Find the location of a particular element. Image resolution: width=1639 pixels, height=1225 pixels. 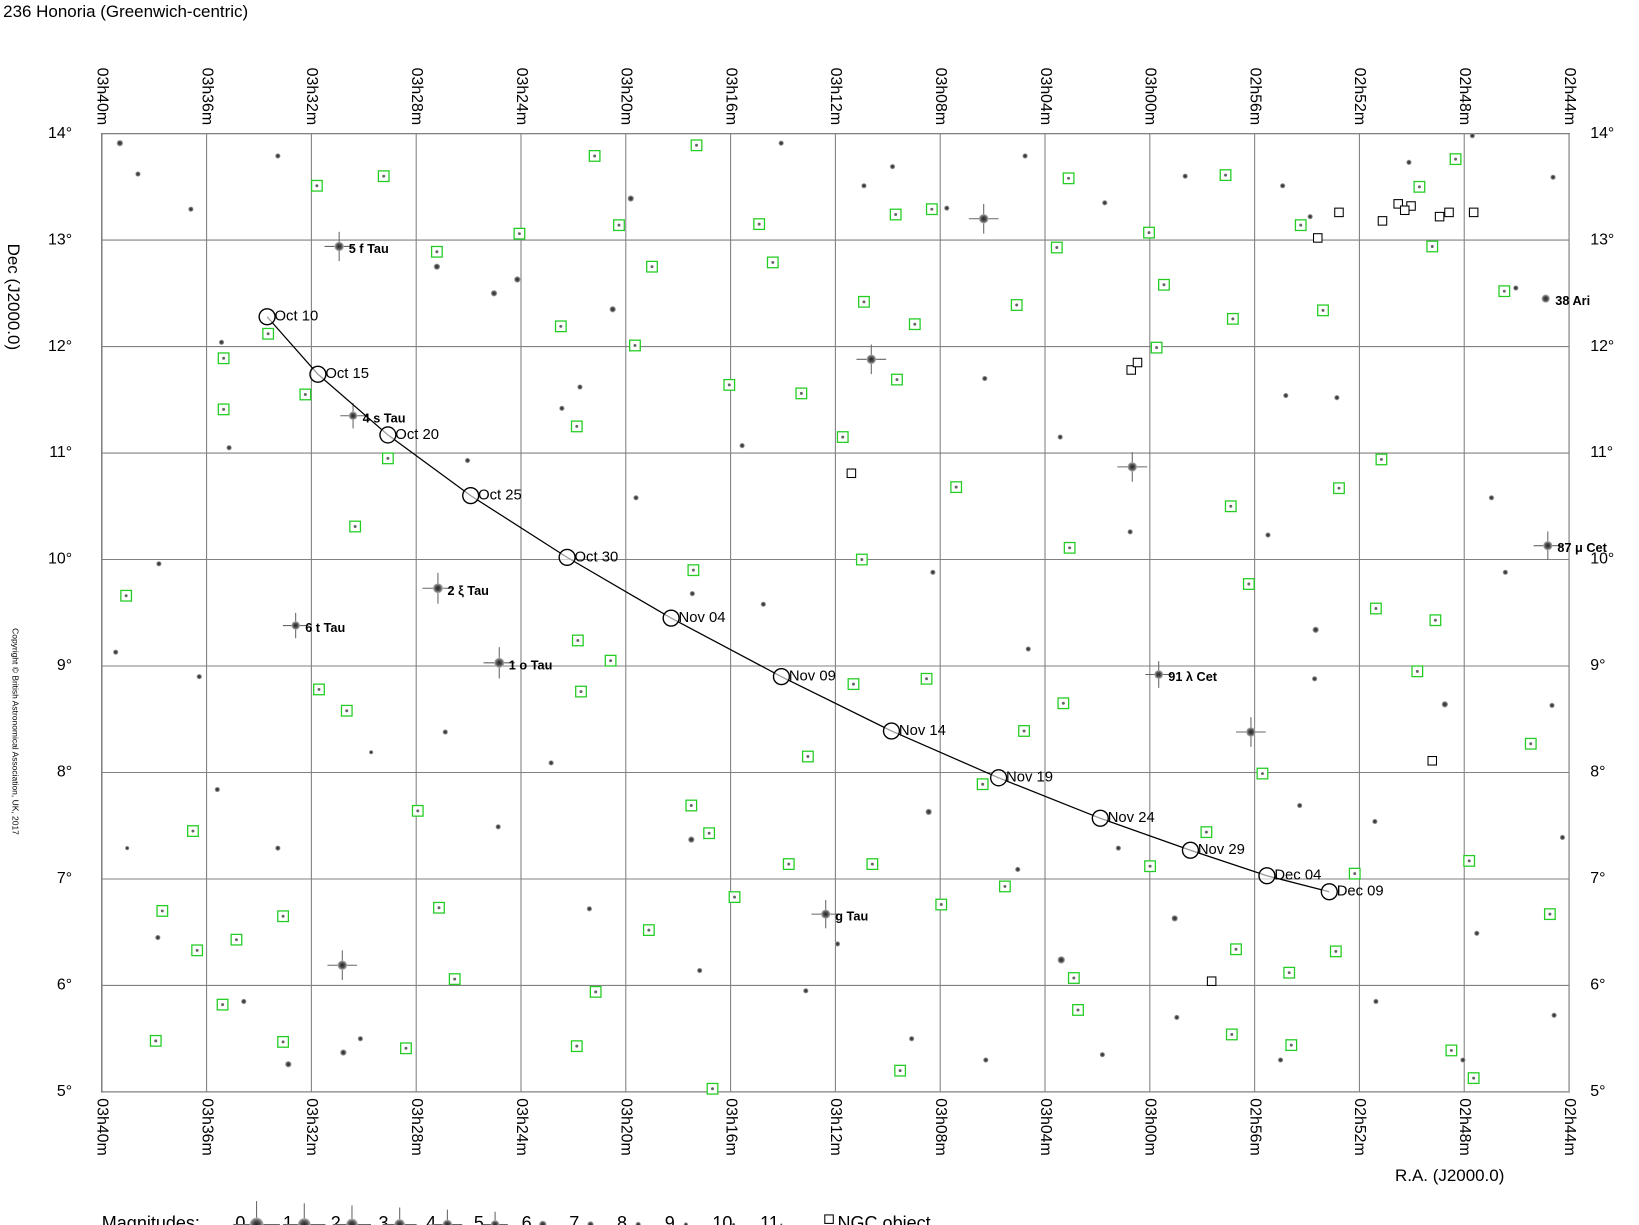

x-tick-label-bottom: 03h32m is located at coordinates (311, 1126).